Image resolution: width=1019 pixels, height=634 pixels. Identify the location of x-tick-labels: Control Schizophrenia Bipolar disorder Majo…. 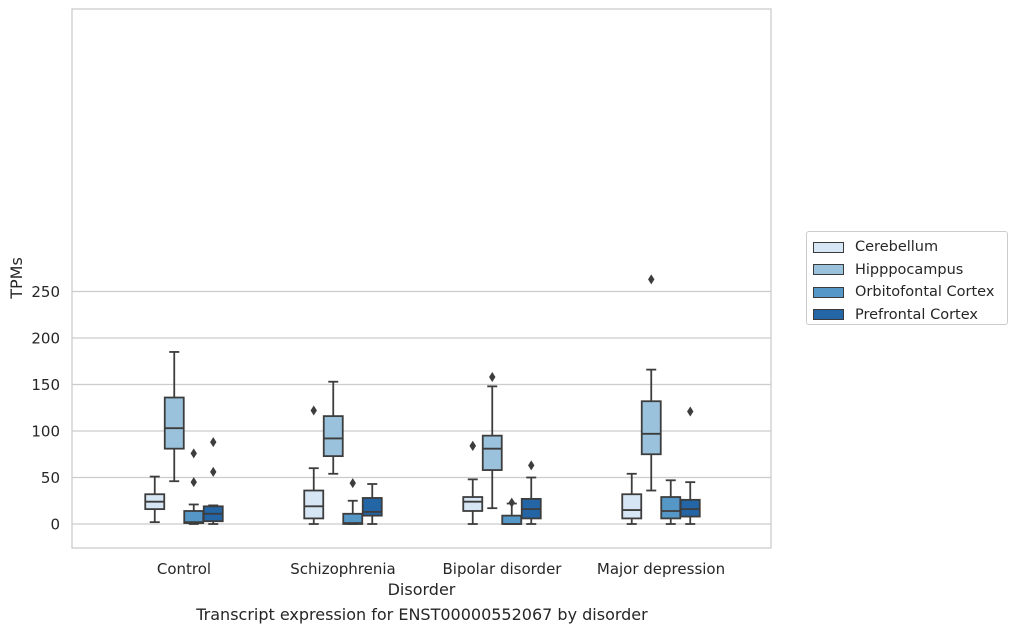
(441, 569).